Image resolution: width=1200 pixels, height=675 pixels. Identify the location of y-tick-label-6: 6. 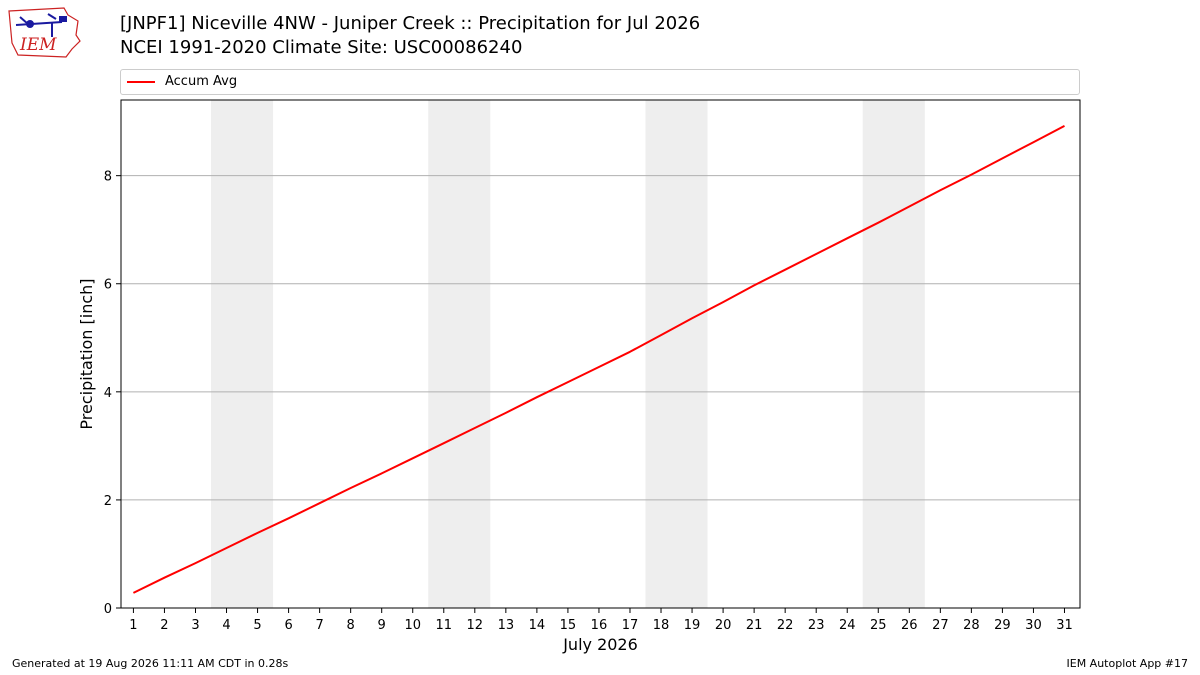
(108, 285).